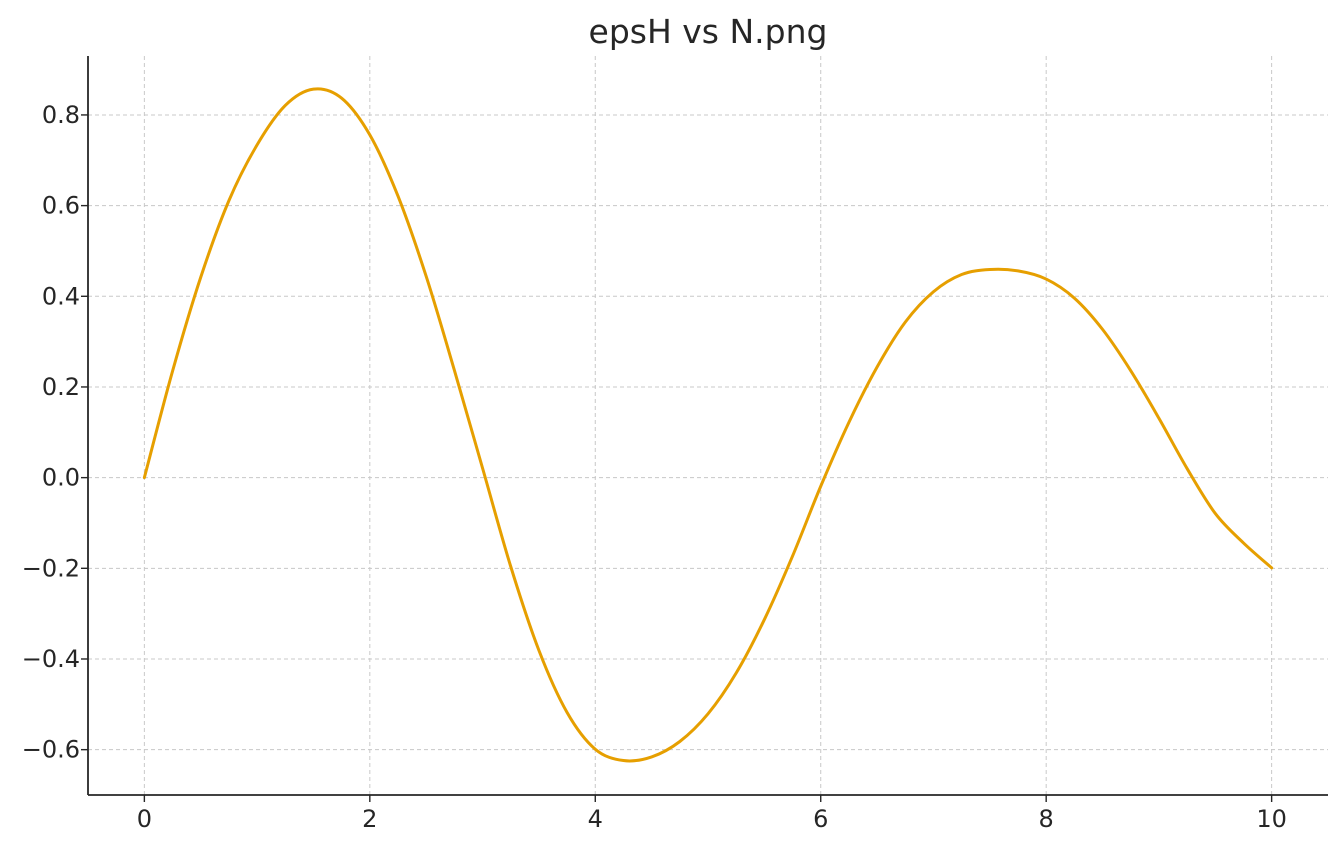  I want to click on y-tick-label: 0.6, so click(61, 206).